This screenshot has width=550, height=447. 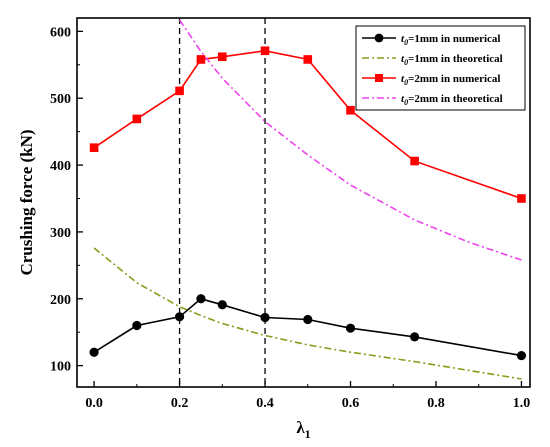 I want to click on x-axis-title: λ1, so click(x=303, y=429).